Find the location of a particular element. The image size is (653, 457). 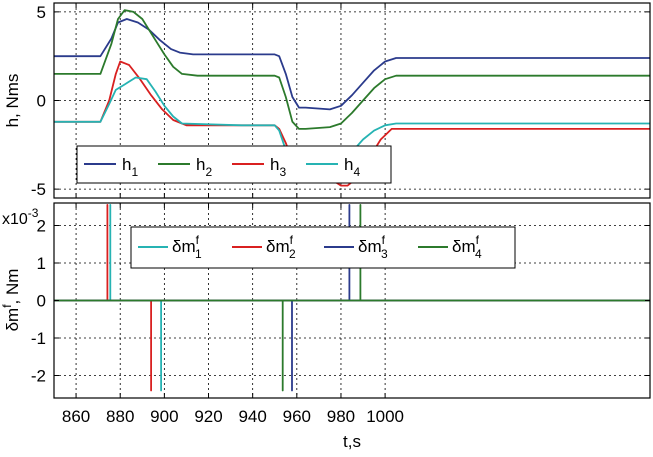

axis-scale-label: x10-3 is located at coordinates (20, 217).